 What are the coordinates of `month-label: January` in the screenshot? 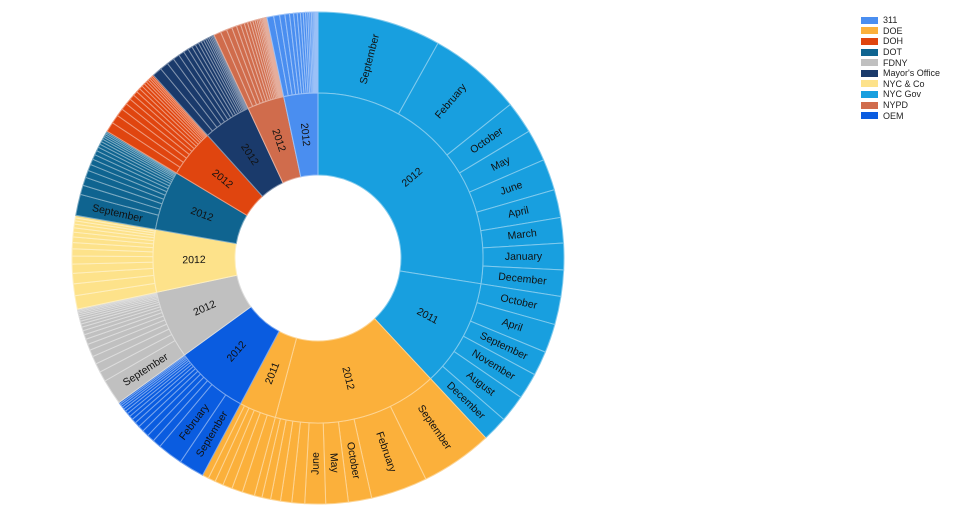 It's located at (524, 257).